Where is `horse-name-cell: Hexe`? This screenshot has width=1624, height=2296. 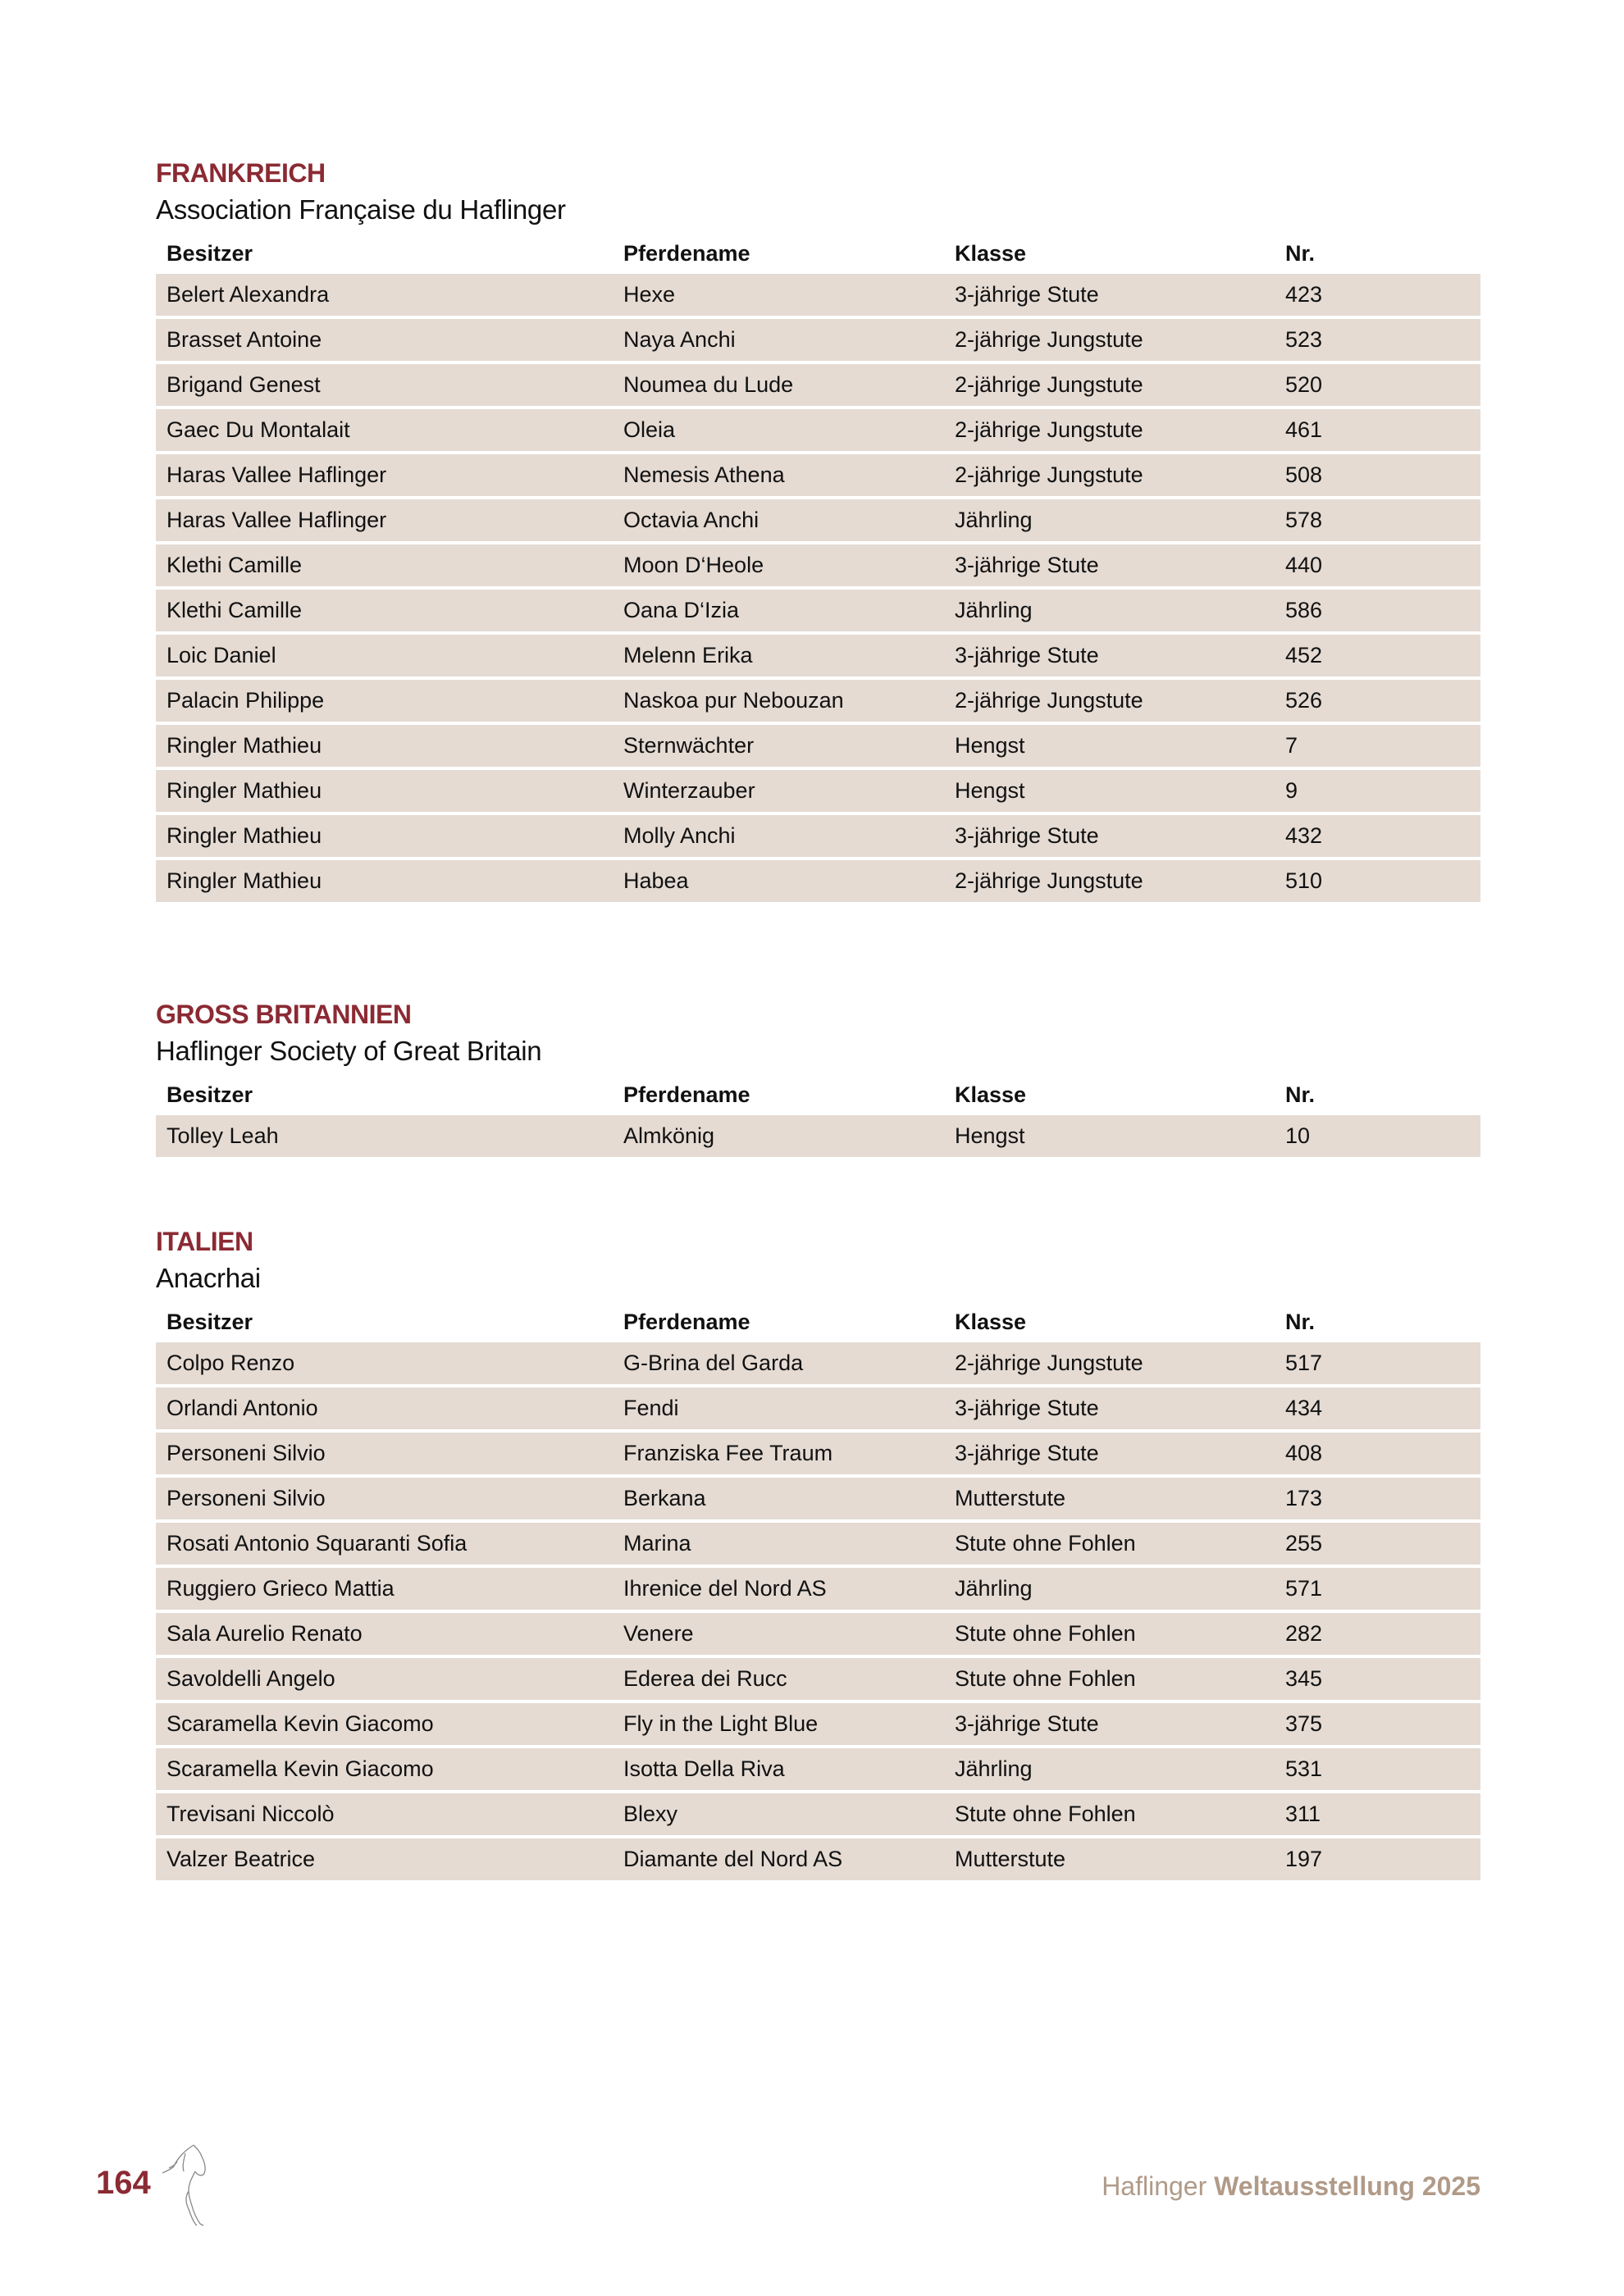 horse-name-cell: Hexe is located at coordinates (649, 294).